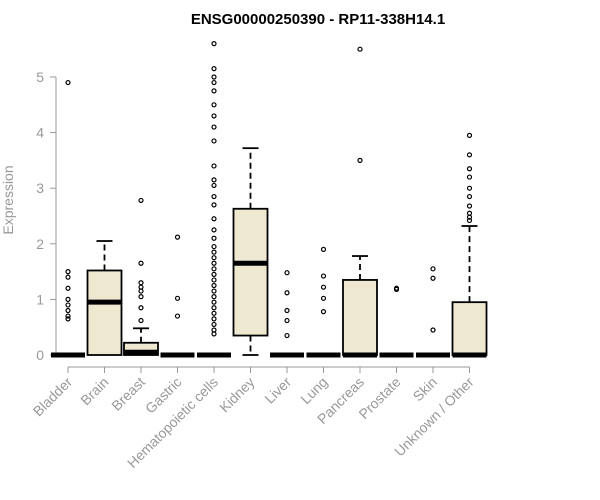  What do you see at coordinates (318, 19) in the screenshot?
I see `chart-title: ENSG00000250390 - RP11-338H14.1` at bounding box center [318, 19].